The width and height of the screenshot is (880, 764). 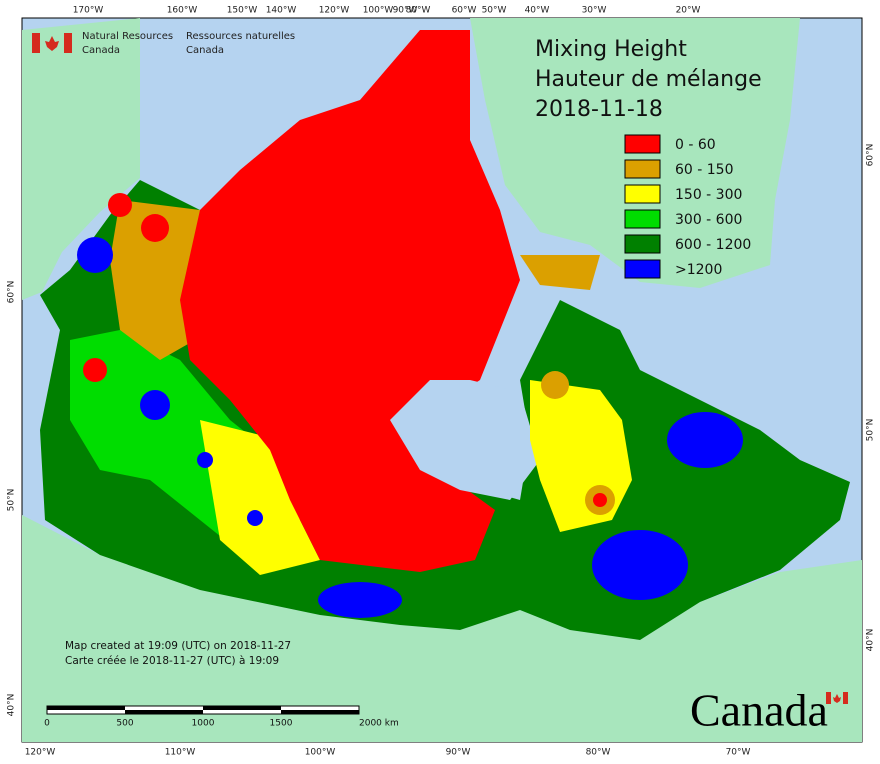 I want to click on graticule-label: 30°W, so click(x=594, y=11).